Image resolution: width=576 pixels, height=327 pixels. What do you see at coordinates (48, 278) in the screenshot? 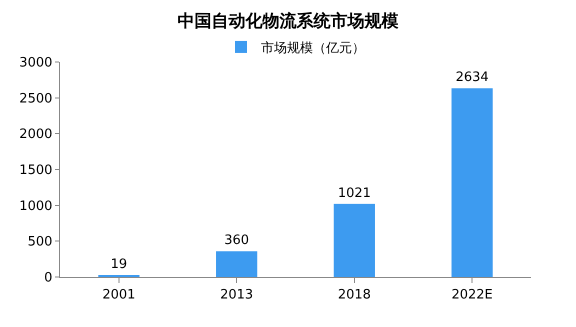
I see `y-tick-label: 0` at bounding box center [48, 278].